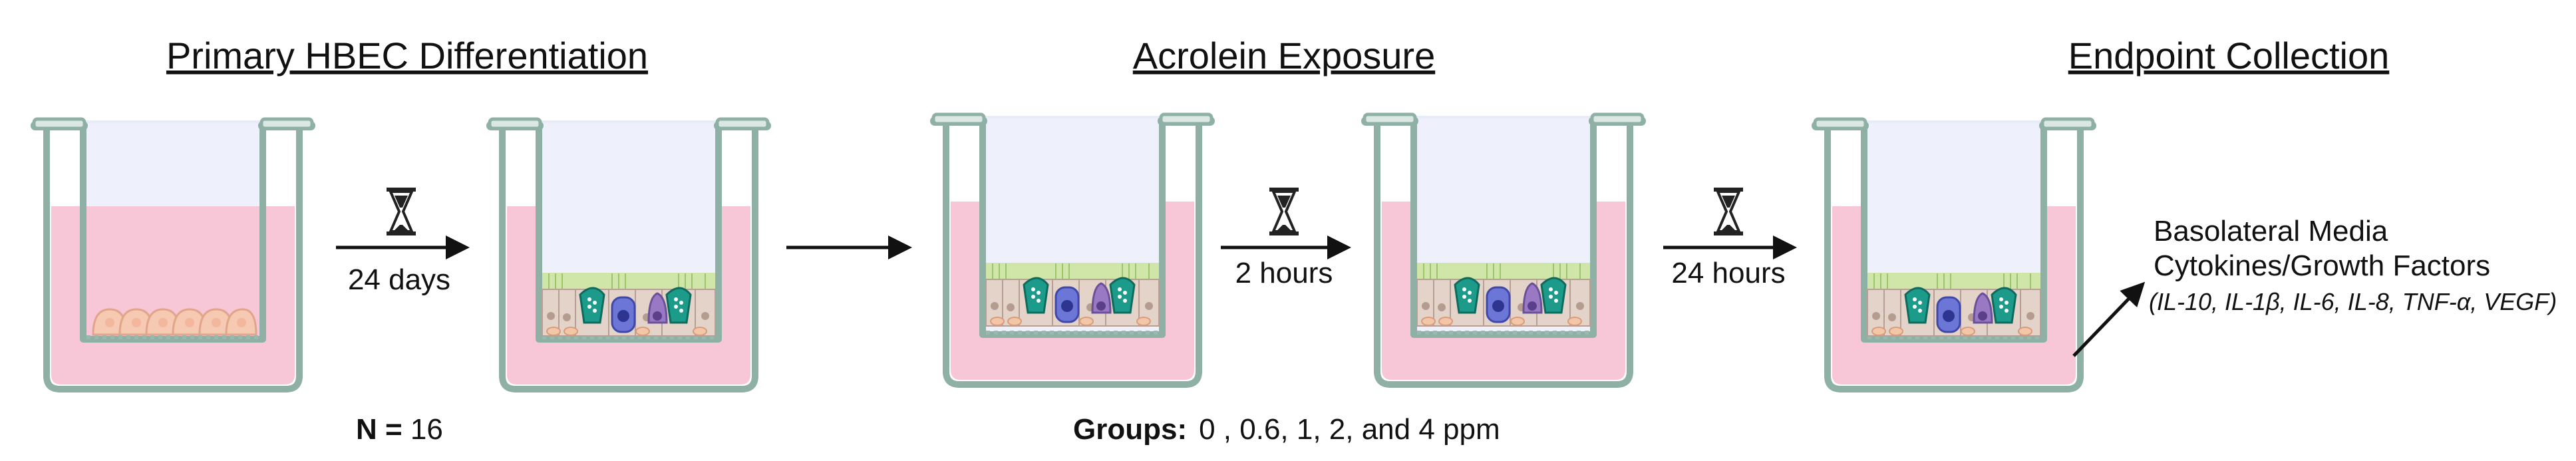 Image resolution: width=2576 pixels, height=461 pixels. I want to click on n-label: N = 16, so click(399, 430).